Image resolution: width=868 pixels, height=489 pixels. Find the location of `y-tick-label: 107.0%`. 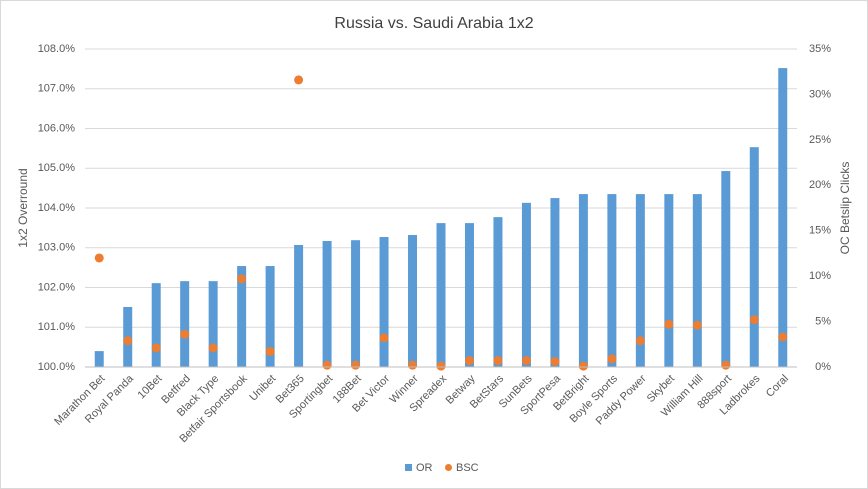

y-tick-label: 107.0% is located at coordinates (57, 89).